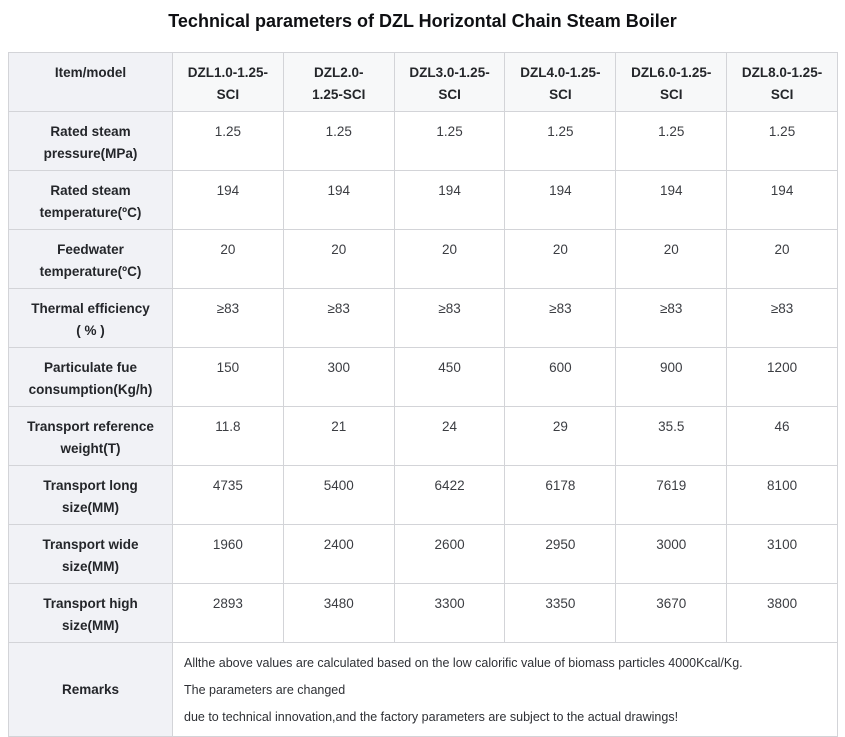  I want to click on header-model-cell: DZL3.0-1.25- SCI, so click(449, 82).